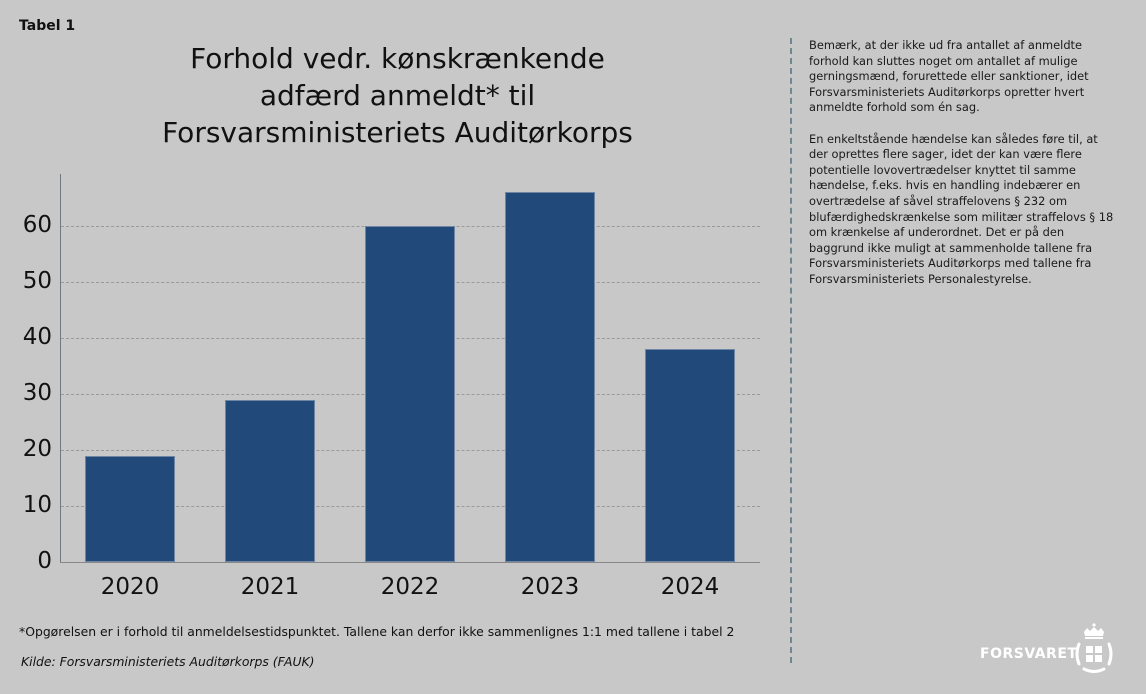  What do you see at coordinates (60, 368) in the screenshot?
I see `y-axis-line` at bounding box center [60, 368].